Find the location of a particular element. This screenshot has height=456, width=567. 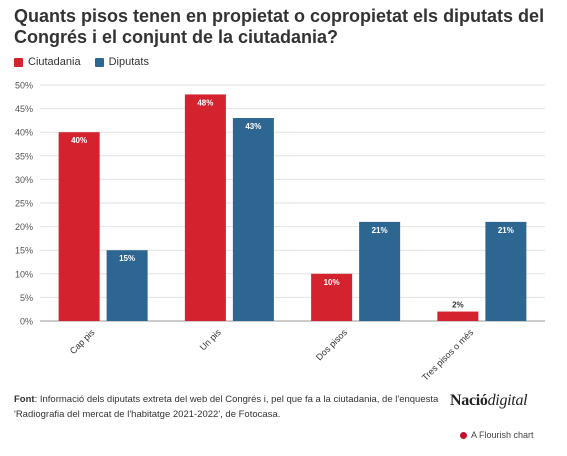

flourish-logo-icon is located at coordinates (463, 435).